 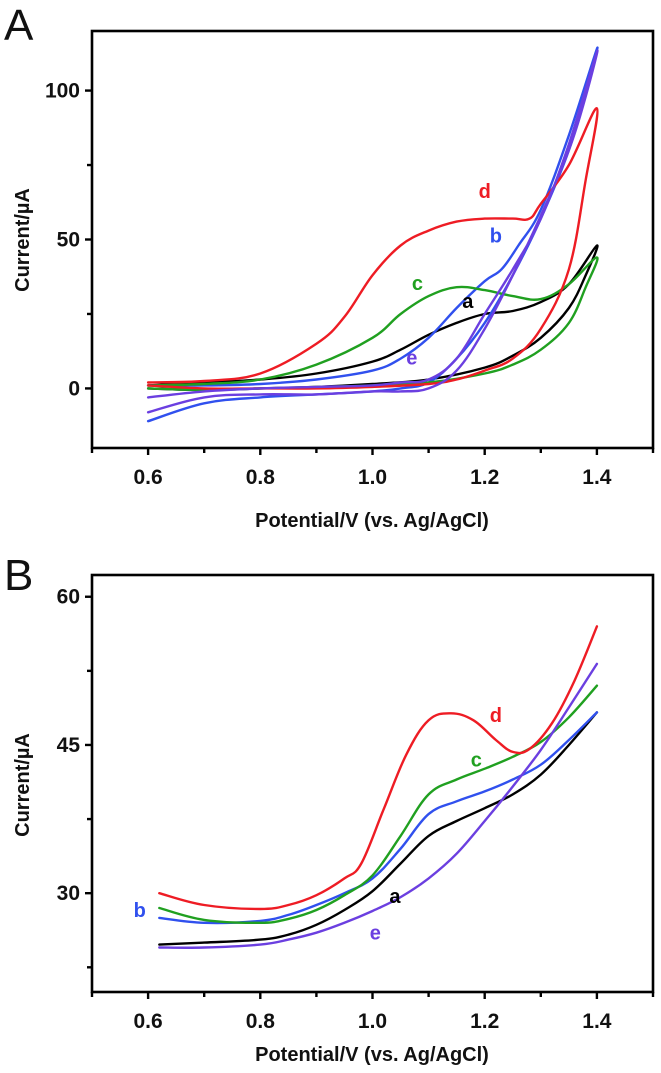 I want to click on panel-b-series-a, so click(x=378, y=828).